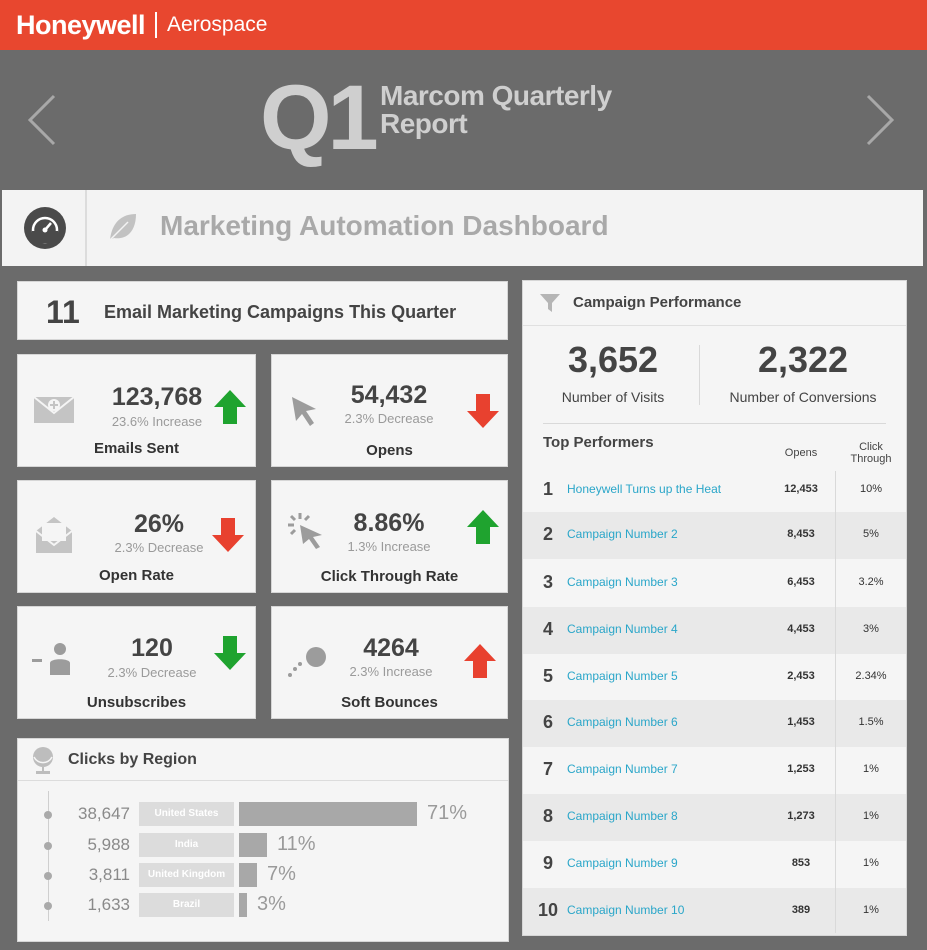  I want to click on performer-click-through: 3%, so click(871, 629).